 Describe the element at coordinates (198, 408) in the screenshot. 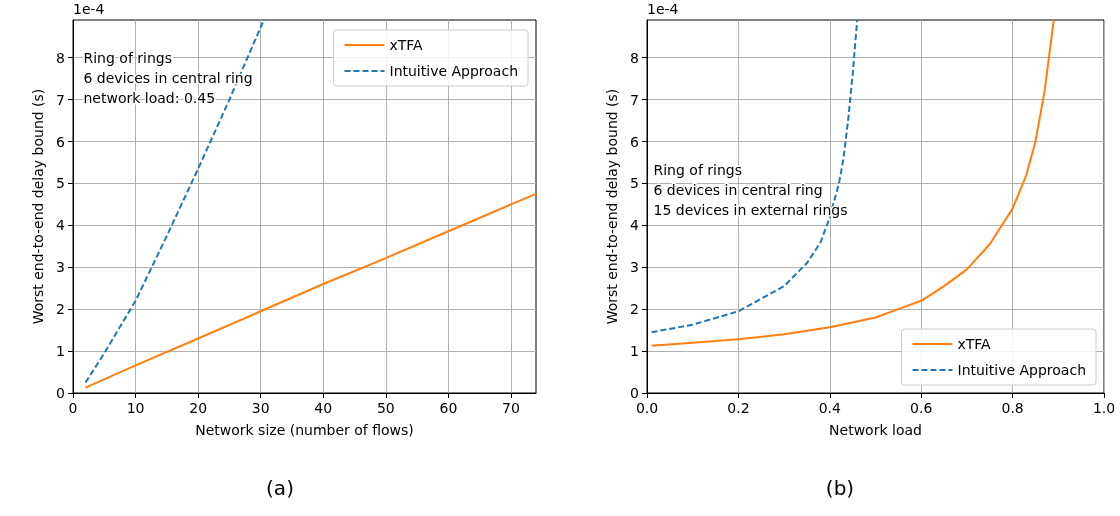

I see `x-tick-label: 20` at that location.